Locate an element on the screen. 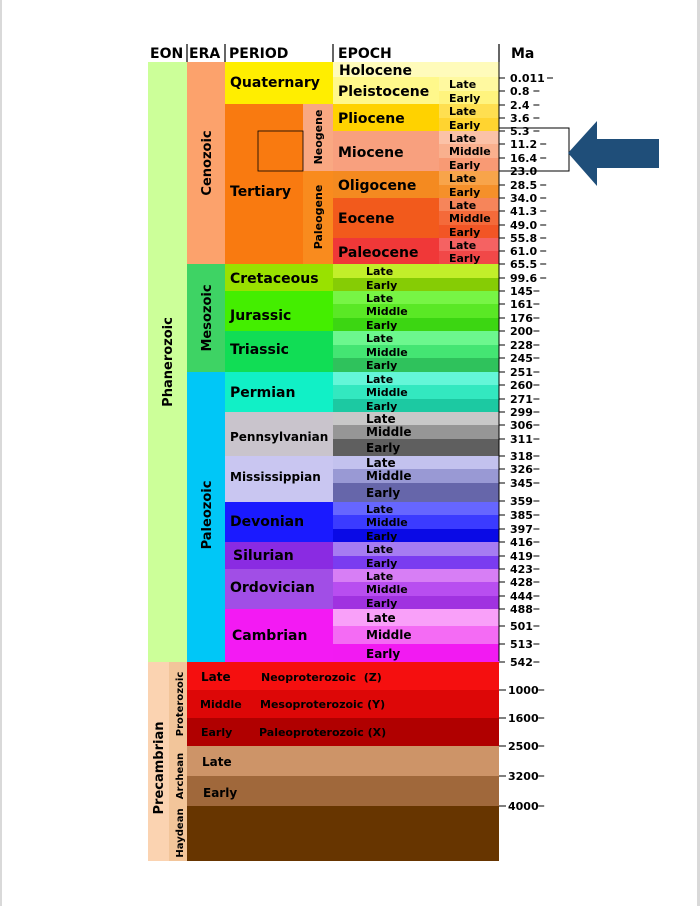  ma-label: 5.3 is located at coordinates (520, 131).